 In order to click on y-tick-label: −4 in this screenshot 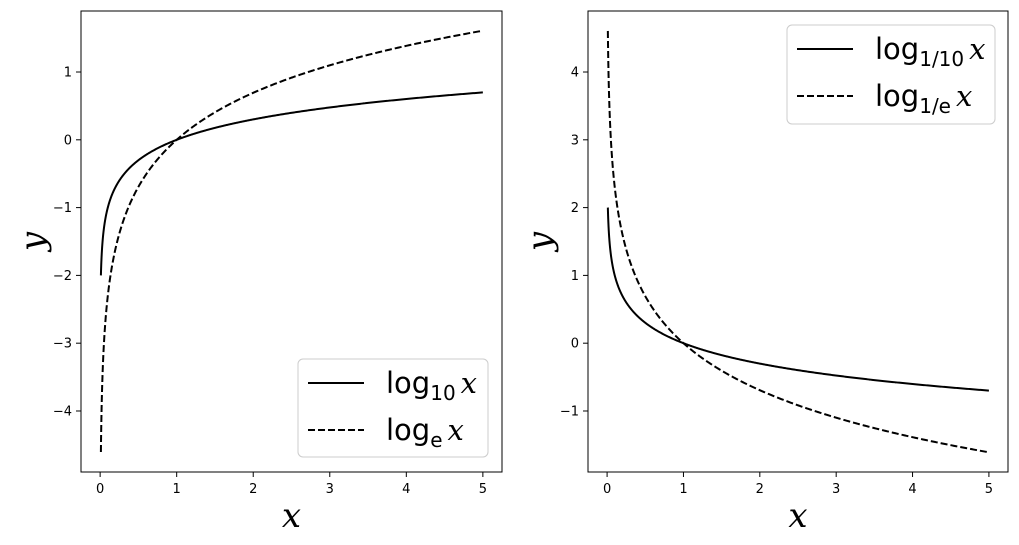, I will do `click(62, 411)`.